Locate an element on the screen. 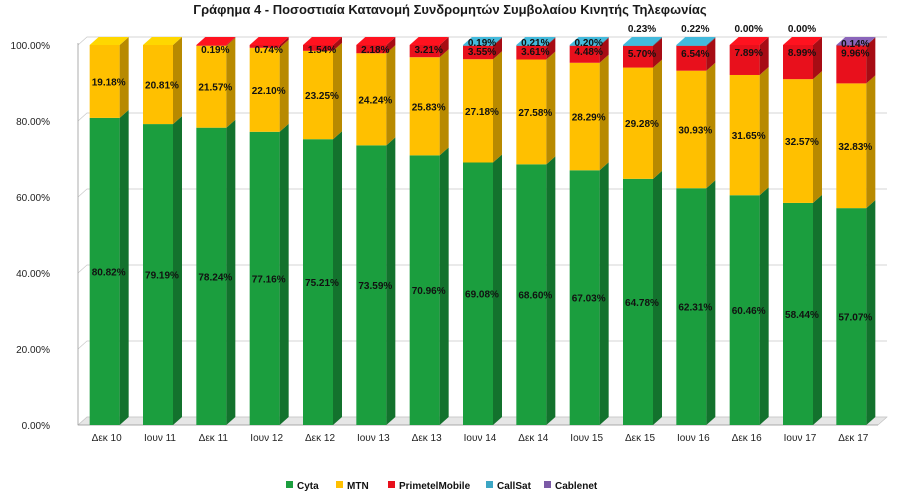 Image resolution: width=900 pixels, height=501 pixels. y-tick-label: 20.00% is located at coordinates (33, 350).